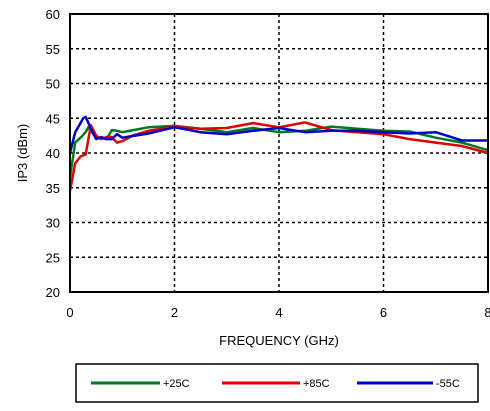 This screenshot has height=411, width=490. I want to click on y-tick-label: 50, so click(53, 84).